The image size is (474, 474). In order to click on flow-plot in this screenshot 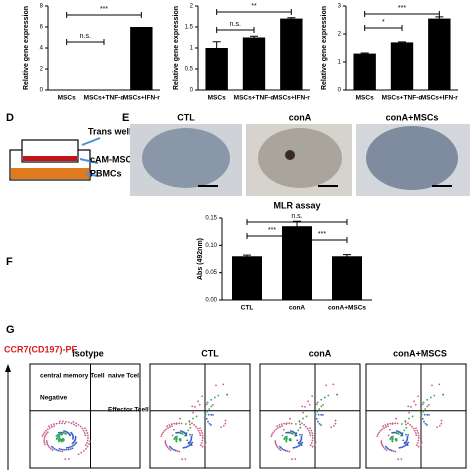, I will do `click(310, 416)`.